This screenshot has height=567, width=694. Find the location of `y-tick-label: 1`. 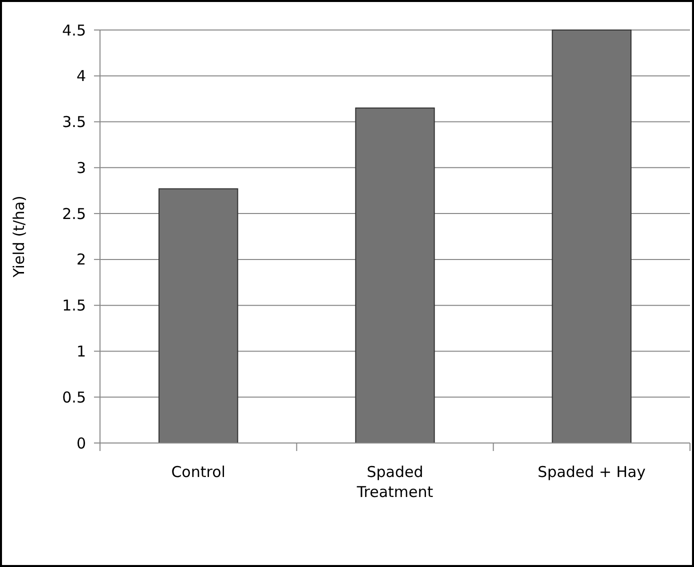

y-tick-label: 1 is located at coordinates (81, 351).